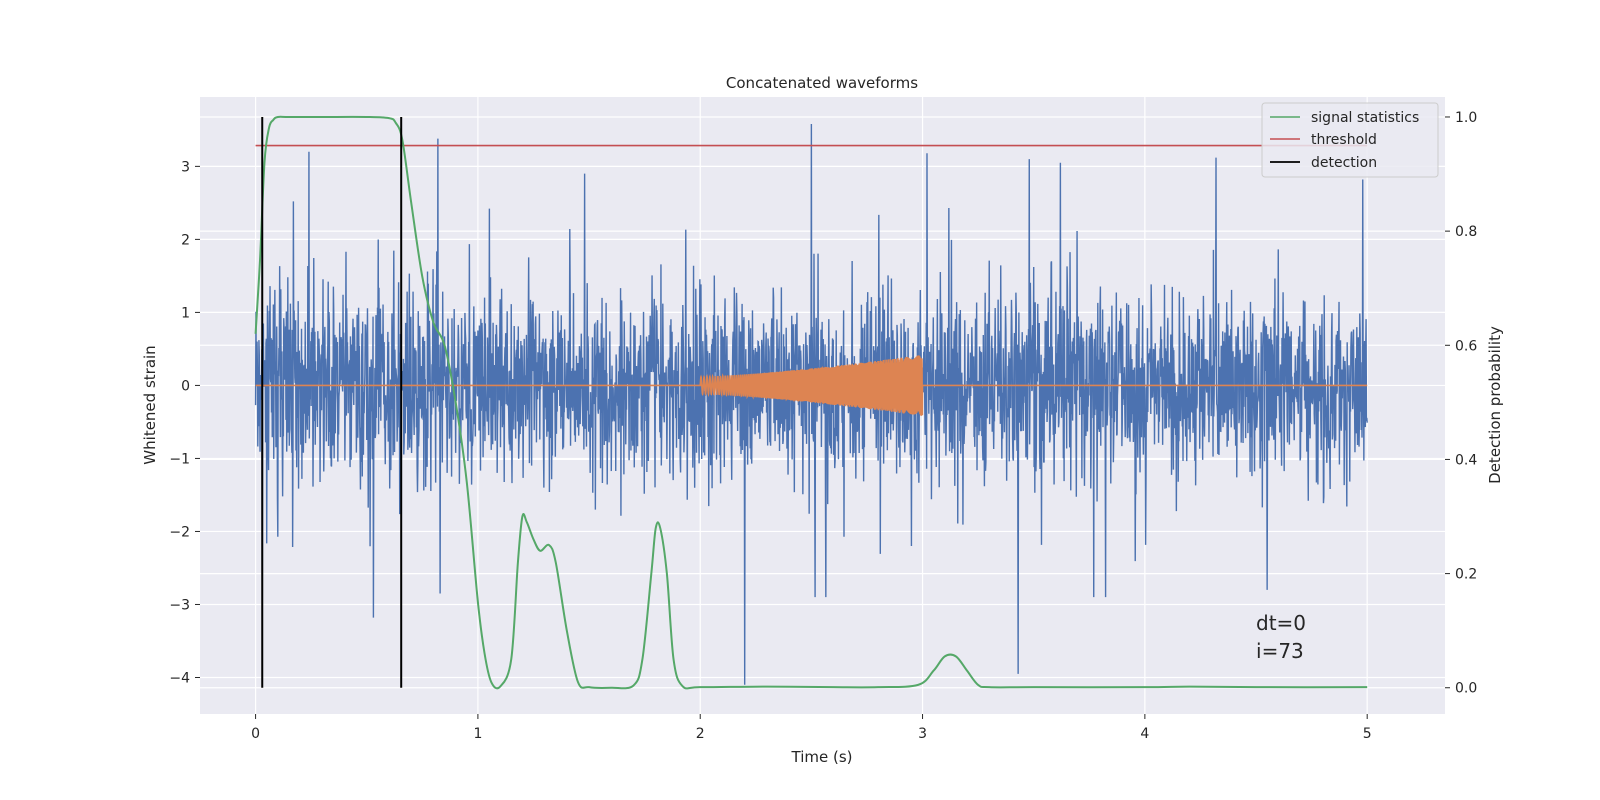 Image resolution: width=1600 pixels, height=800 pixels. I want to click on x-tick-label: 2, so click(700, 734).